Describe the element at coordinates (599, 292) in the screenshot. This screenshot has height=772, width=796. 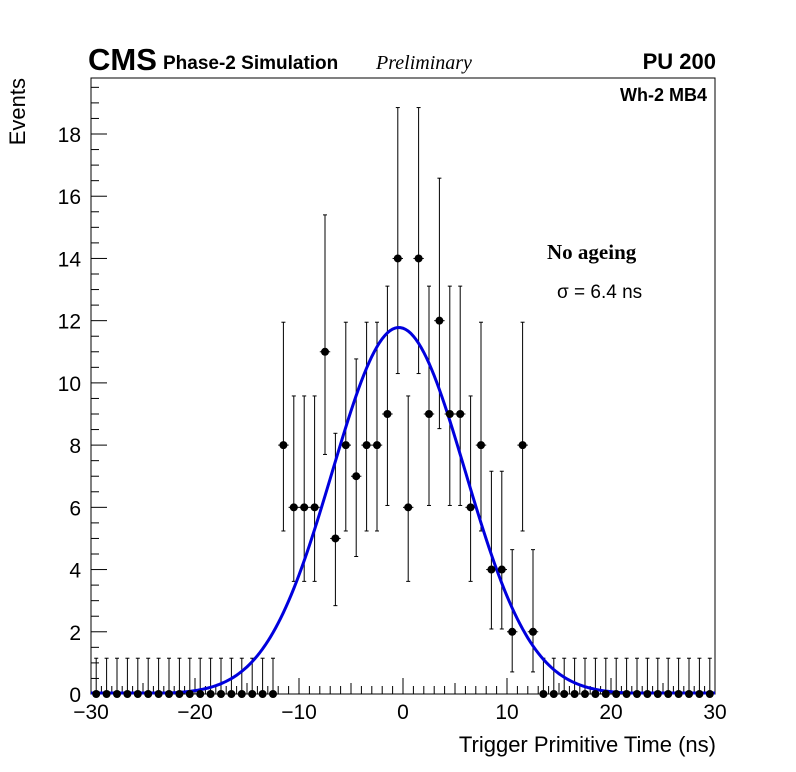
I see `sigma-label: σ = 6.4 ns` at that location.